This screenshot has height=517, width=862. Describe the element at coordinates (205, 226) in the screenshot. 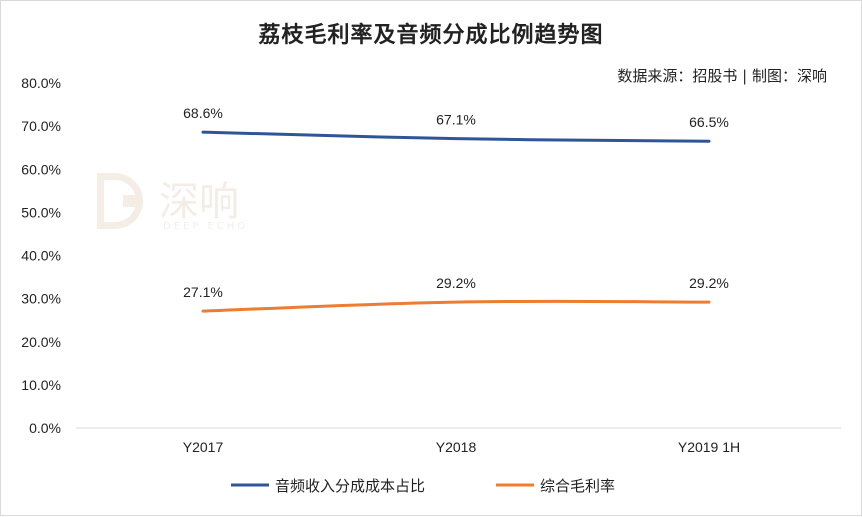

I see `watermark-en: DEEP ECHO` at that location.